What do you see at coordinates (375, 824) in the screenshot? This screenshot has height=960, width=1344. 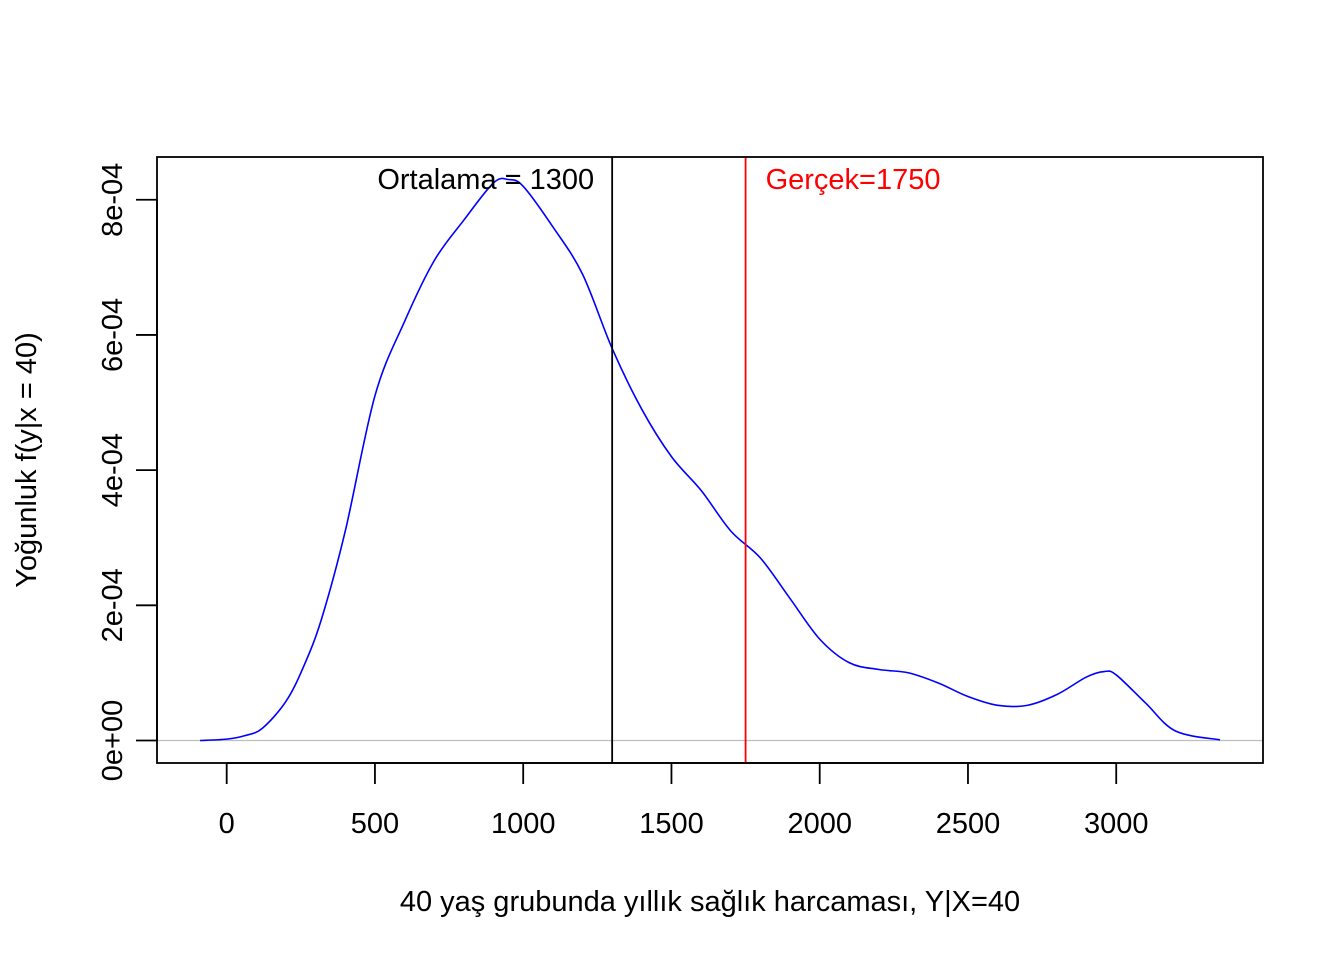 I see `x-tick-label-1: 500` at bounding box center [375, 824].